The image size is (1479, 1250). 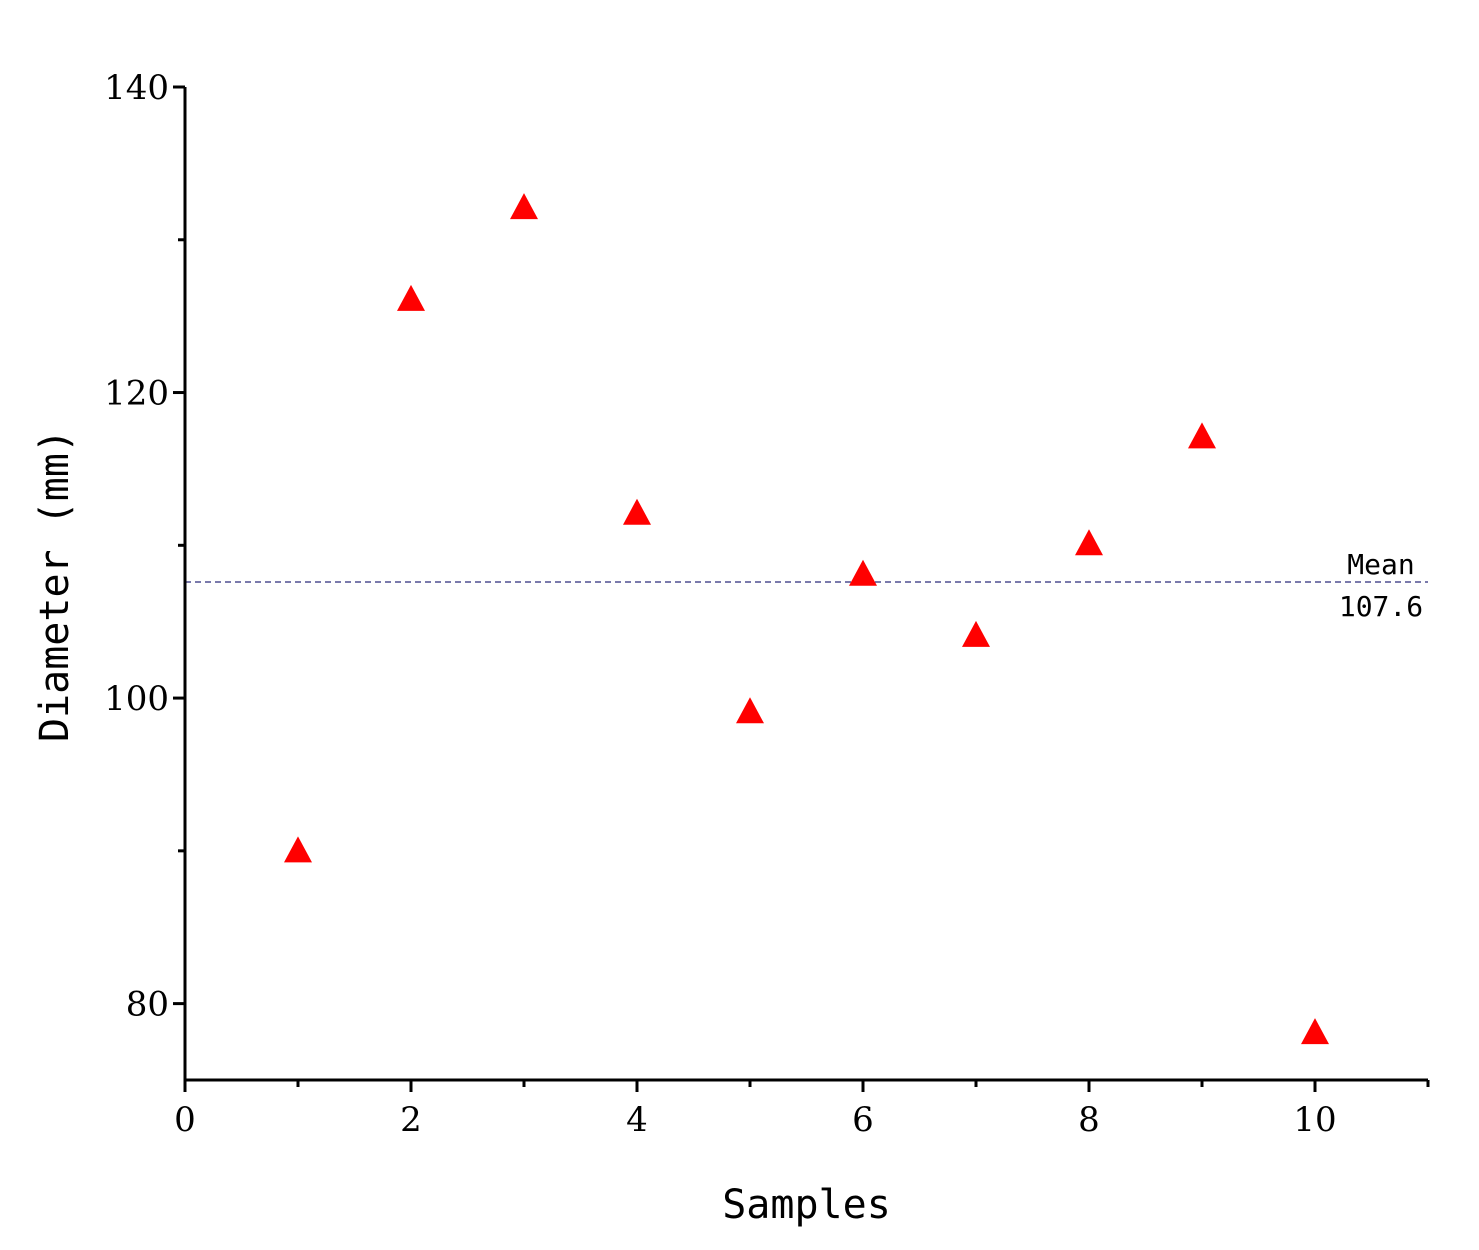 I want to click on y-axis-title: Diameter (mm), so click(x=55, y=585).